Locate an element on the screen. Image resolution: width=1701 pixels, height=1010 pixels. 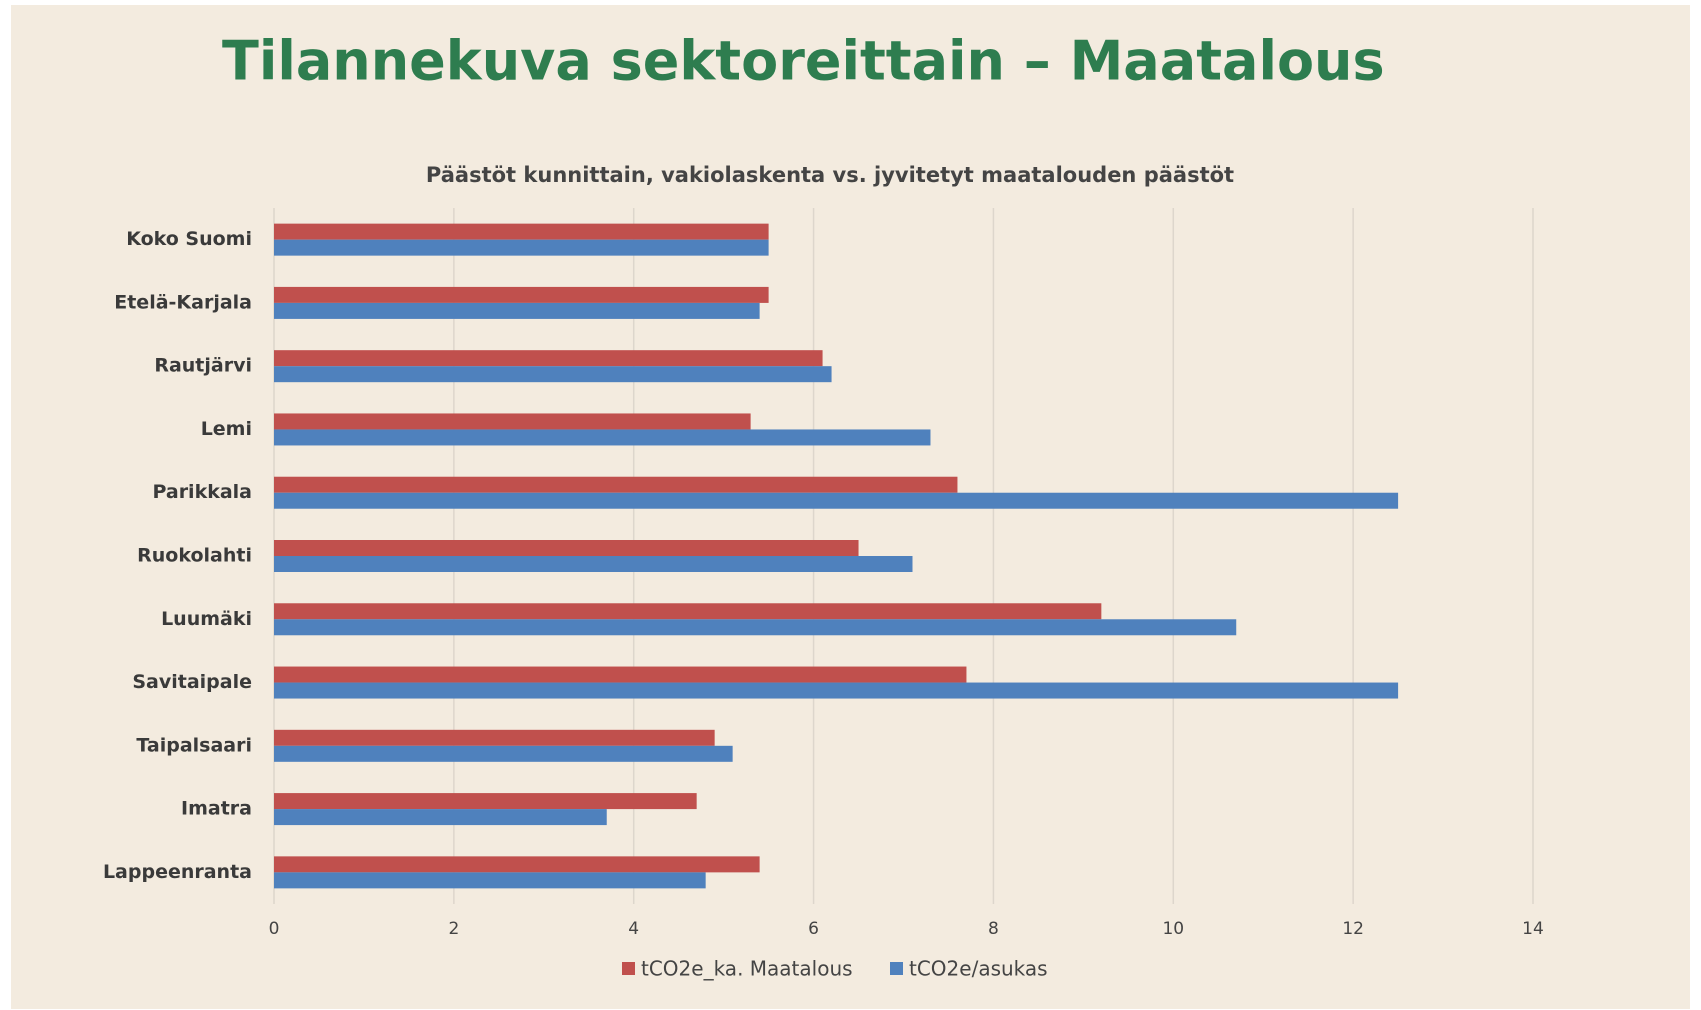
x-tick-label: 4 is located at coordinates (633, 929).